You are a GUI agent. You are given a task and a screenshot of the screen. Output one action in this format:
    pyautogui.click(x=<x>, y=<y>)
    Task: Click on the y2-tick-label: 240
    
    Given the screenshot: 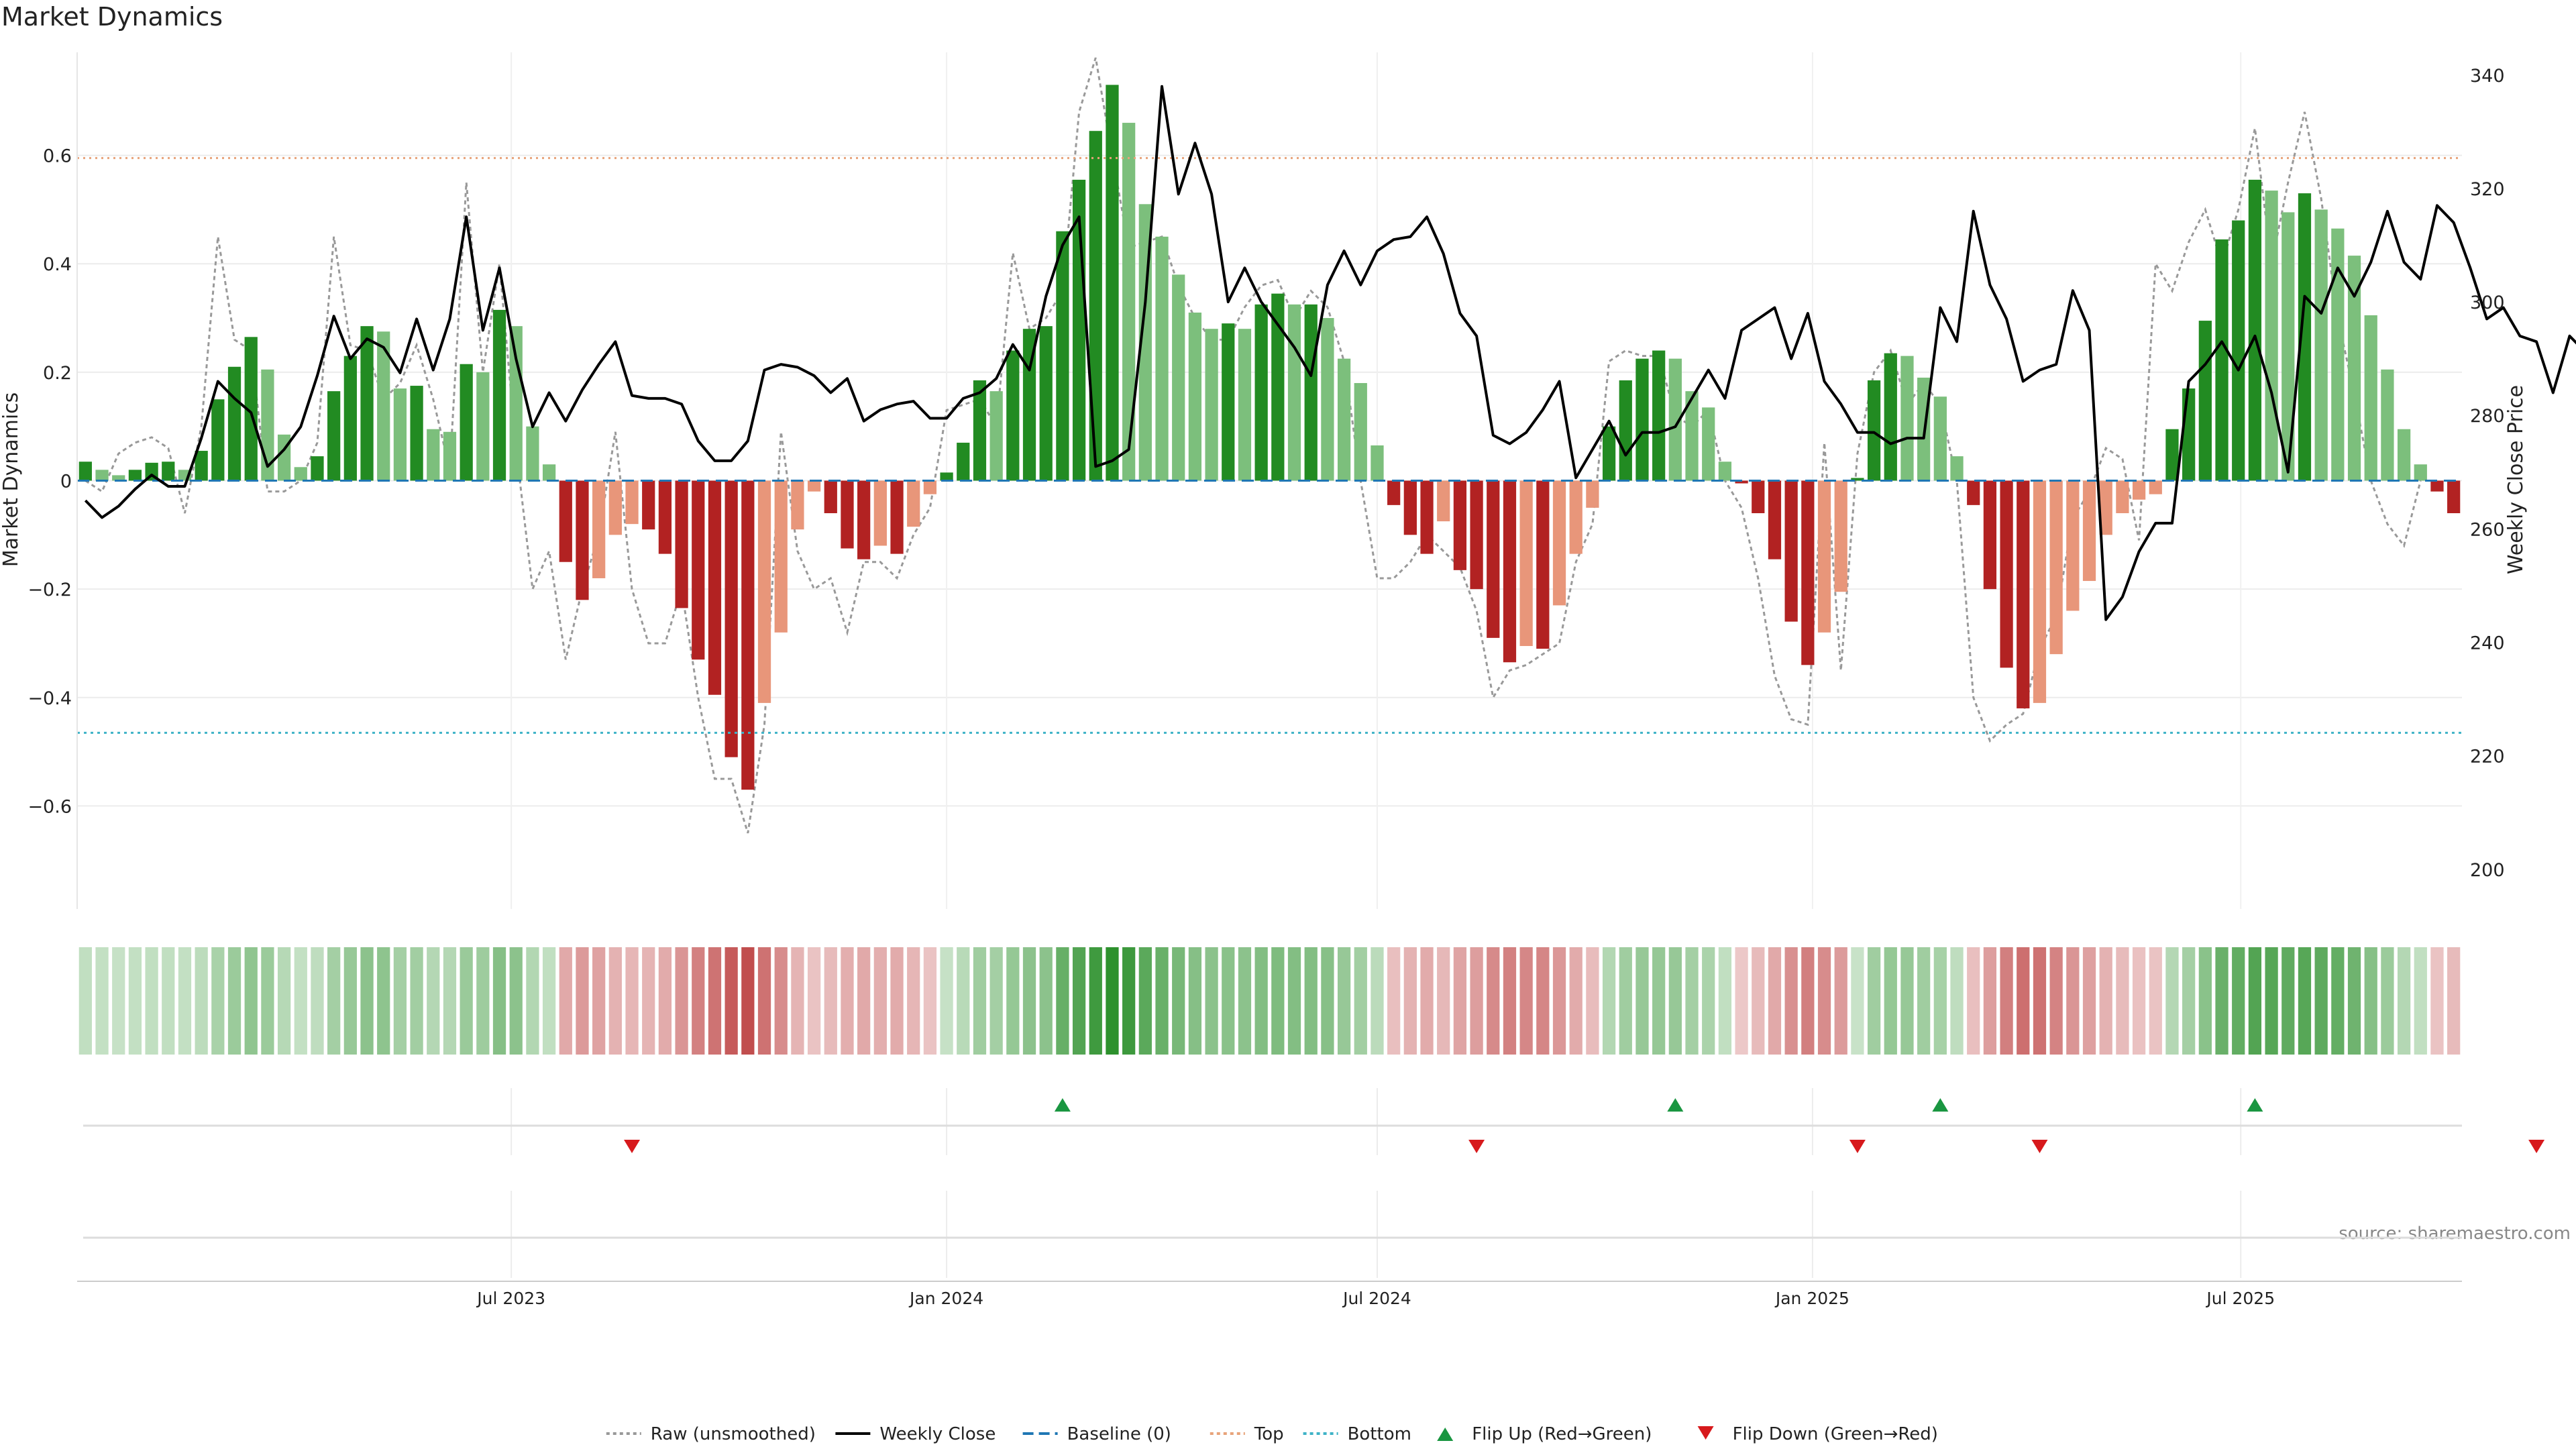 What is the action you would take?
    pyautogui.click(x=2487, y=643)
    